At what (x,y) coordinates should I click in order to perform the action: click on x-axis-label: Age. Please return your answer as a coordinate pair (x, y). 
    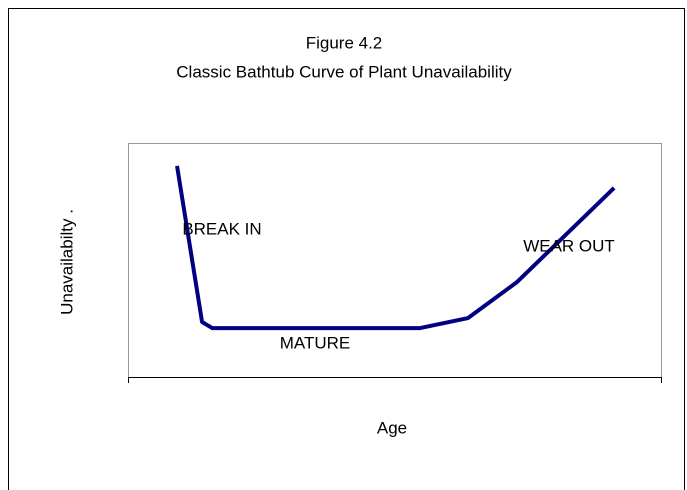
    Looking at the image, I should click on (392, 427).